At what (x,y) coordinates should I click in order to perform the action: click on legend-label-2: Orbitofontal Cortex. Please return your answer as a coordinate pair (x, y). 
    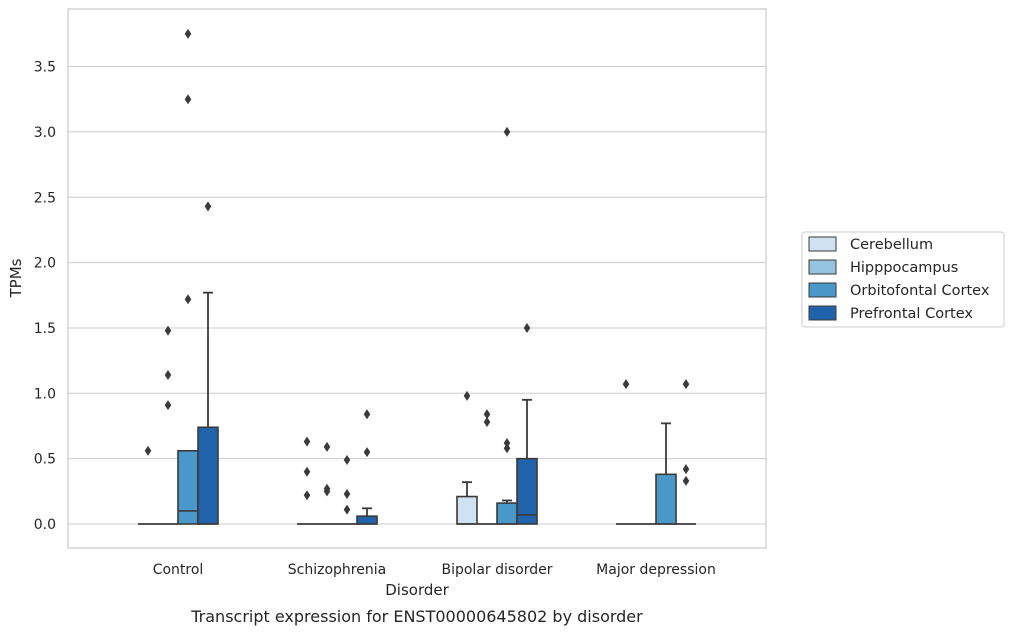
    Looking at the image, I should click on (920, 291).